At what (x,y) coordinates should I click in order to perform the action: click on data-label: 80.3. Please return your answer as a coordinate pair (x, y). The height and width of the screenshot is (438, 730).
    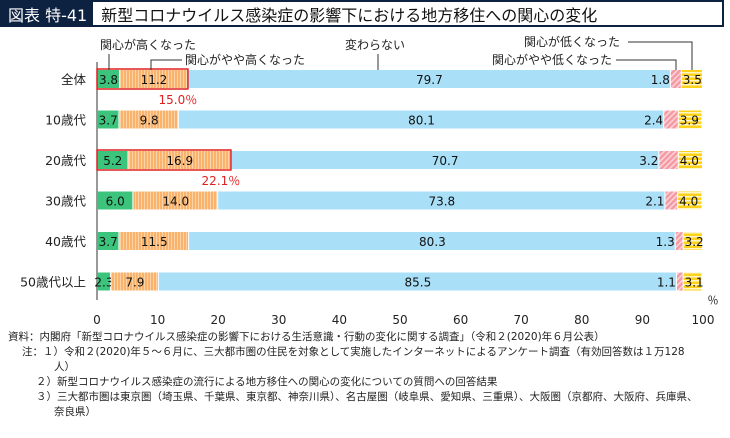
    Looking at the image, I should click on (432, 242).